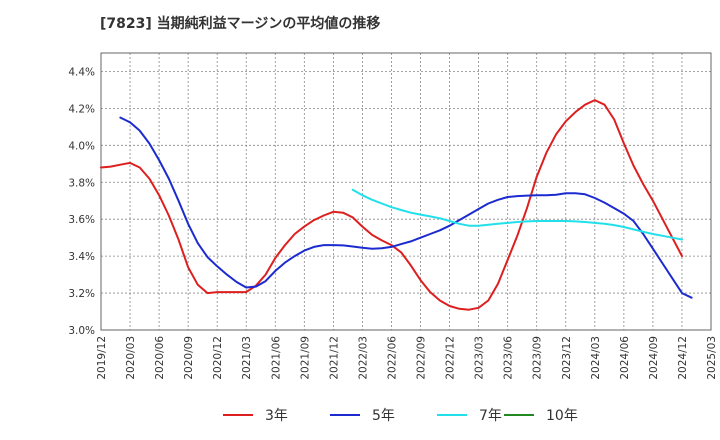 The height and width of the screenshot is (440, 720). What do you see at coordinates (538, 358) in the screenshot?
I see `x-tick-label: 2023/09` at bounding box center [538, 358].